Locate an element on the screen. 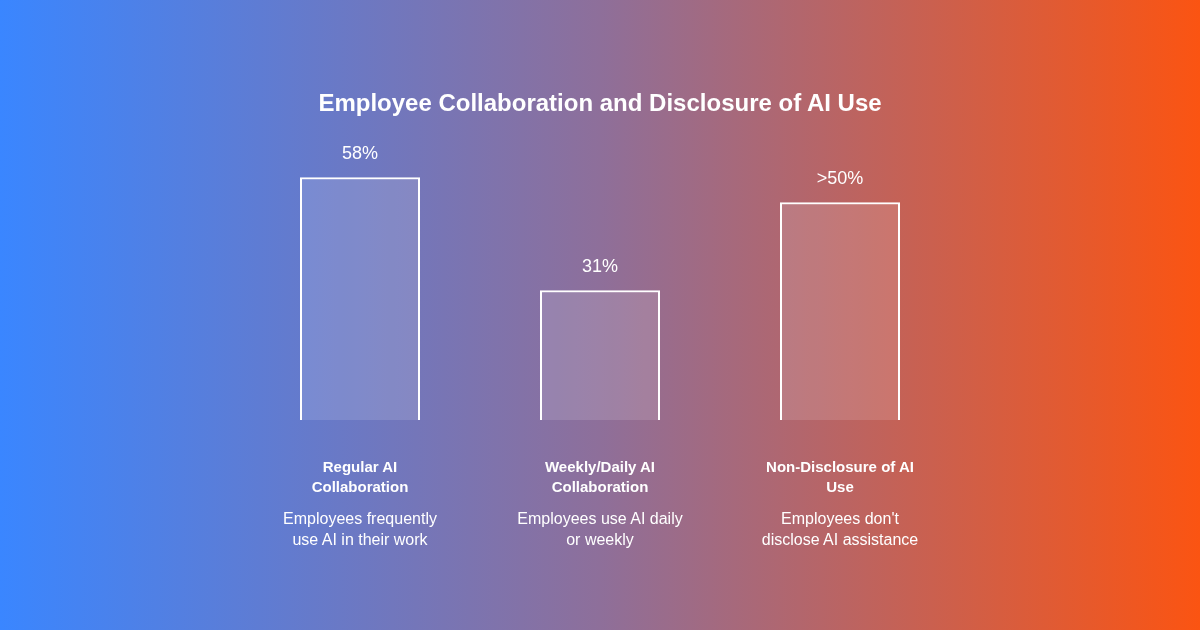 The height and width of the screenshot is (630, 1200). data-label: 31% is located at coordinates (600, 266).